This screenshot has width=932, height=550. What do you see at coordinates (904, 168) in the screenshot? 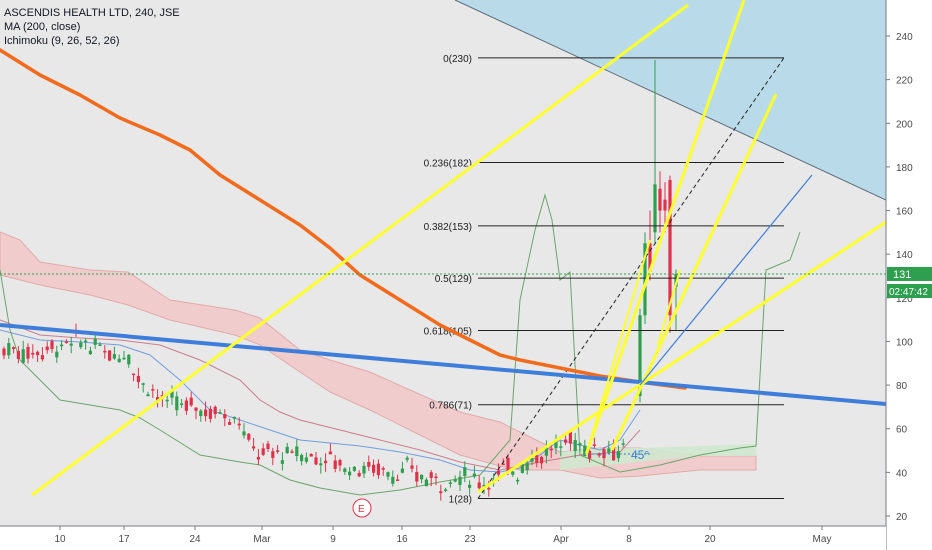
I see `price-tick-label: 180` at bounding box center [904, 168].